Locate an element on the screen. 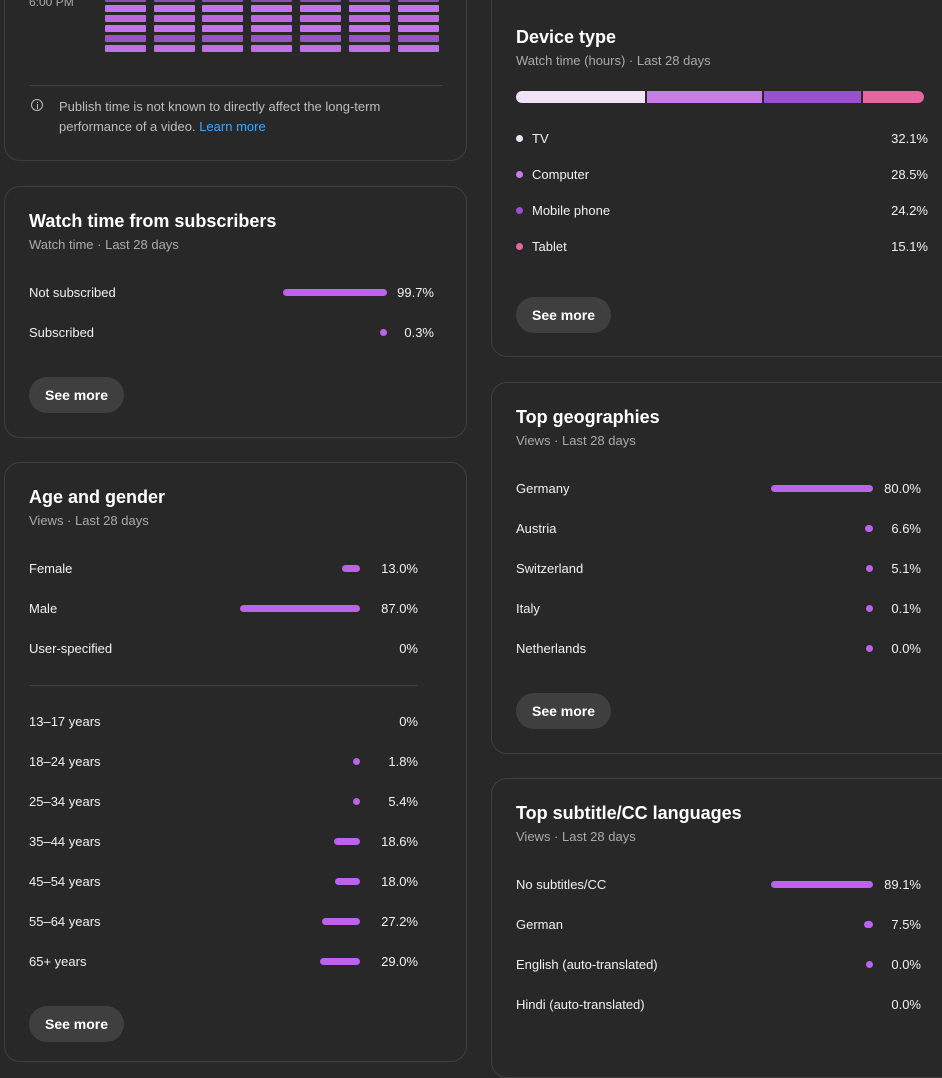  subtitles-subtitle: Views · Last 28 days is located at coordinates (576, 836).